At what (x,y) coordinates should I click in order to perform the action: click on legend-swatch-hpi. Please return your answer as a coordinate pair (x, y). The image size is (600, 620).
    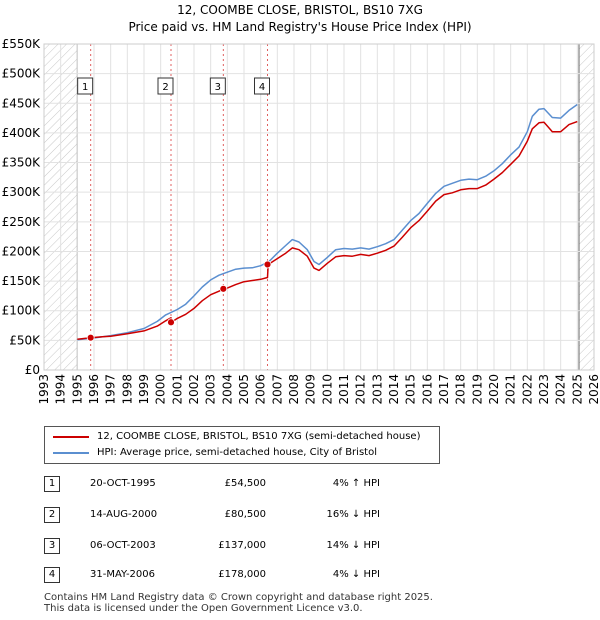
    Looking at the image, I should click on (71, 453).